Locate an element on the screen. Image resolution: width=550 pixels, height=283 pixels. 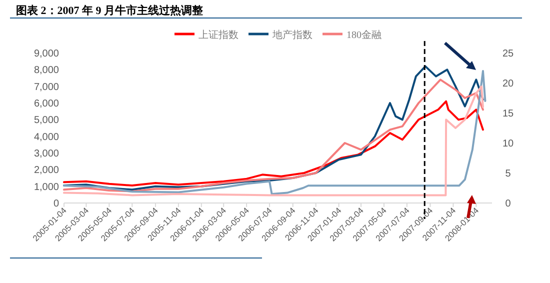
legend-label: 180金融 is located at coordinates (364, 35).